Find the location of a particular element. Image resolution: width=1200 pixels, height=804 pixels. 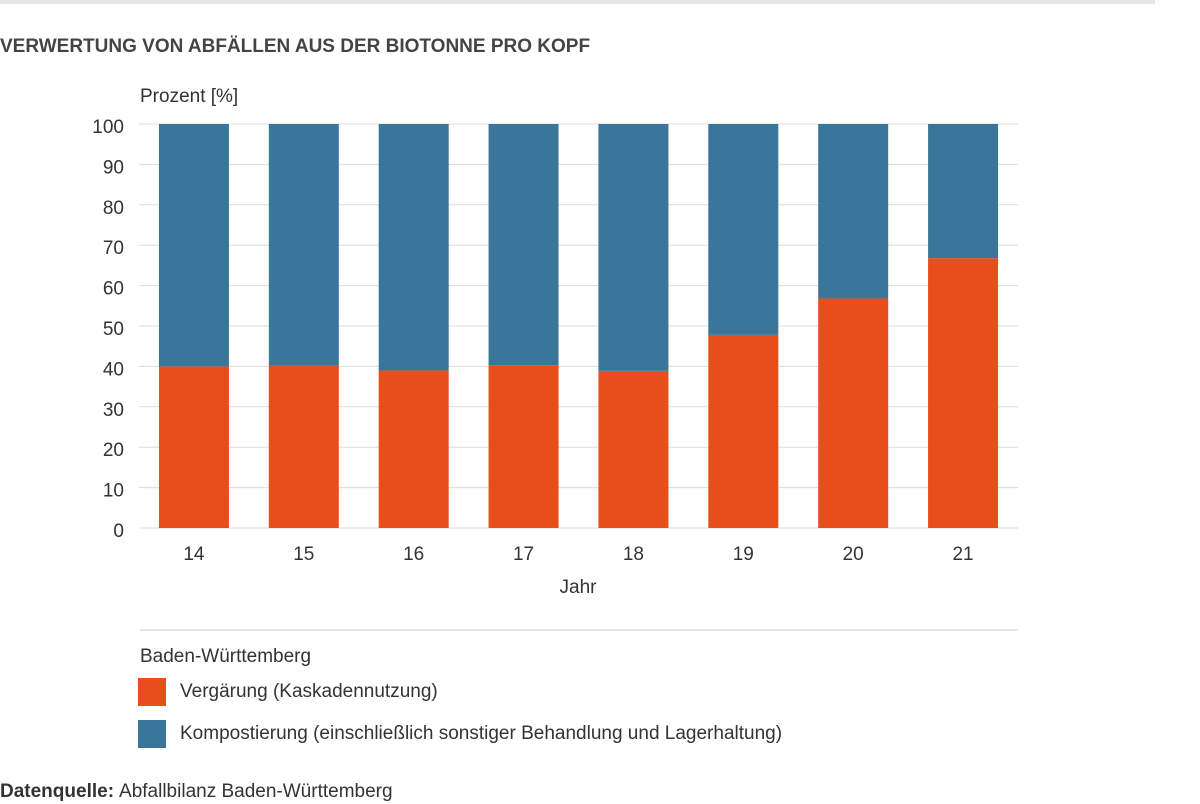

y-tick-label: 80 is located at coordinates (113, 208).